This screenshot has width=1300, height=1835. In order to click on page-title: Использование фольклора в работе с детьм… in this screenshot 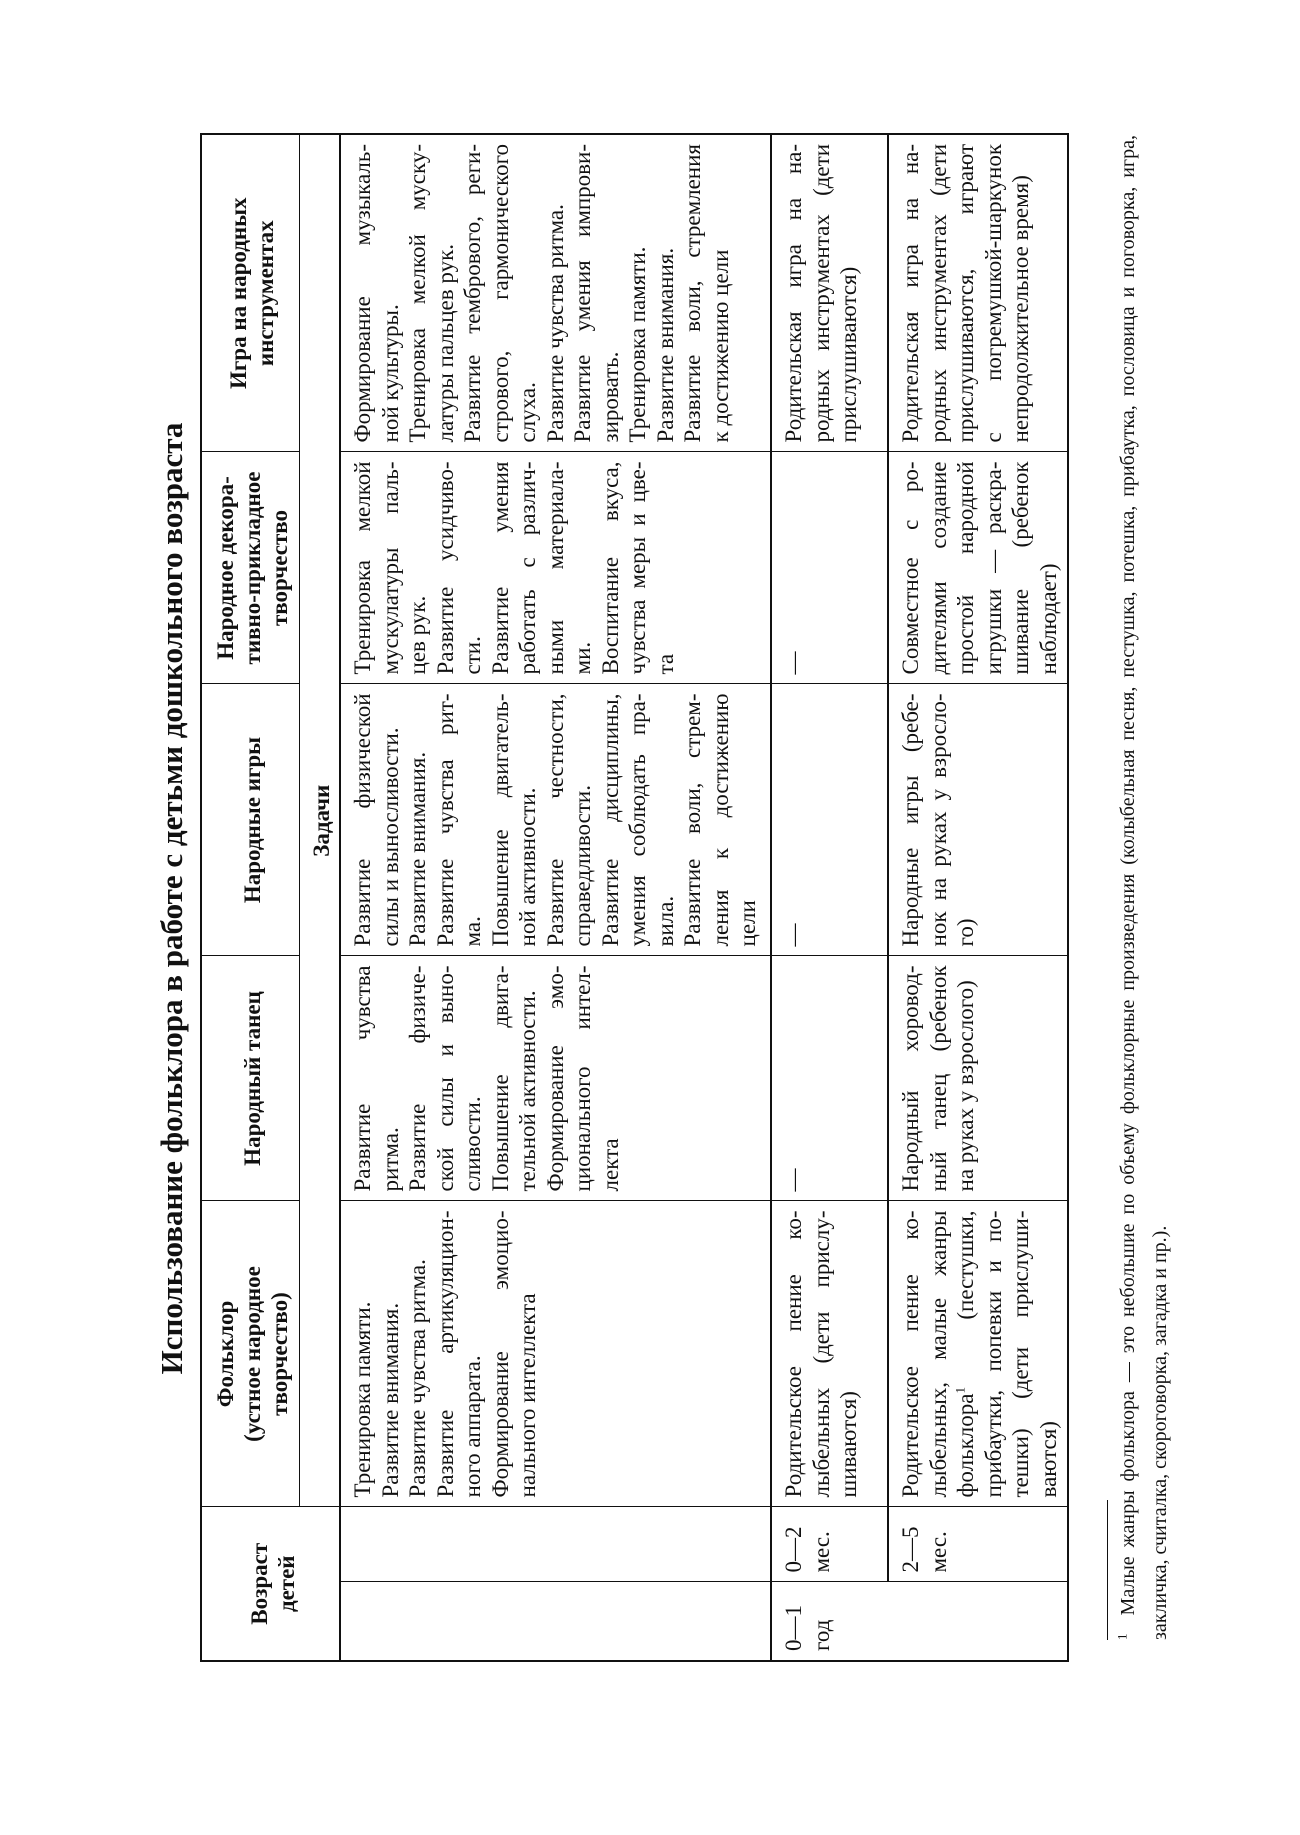, I will do `click(171, 898)`.